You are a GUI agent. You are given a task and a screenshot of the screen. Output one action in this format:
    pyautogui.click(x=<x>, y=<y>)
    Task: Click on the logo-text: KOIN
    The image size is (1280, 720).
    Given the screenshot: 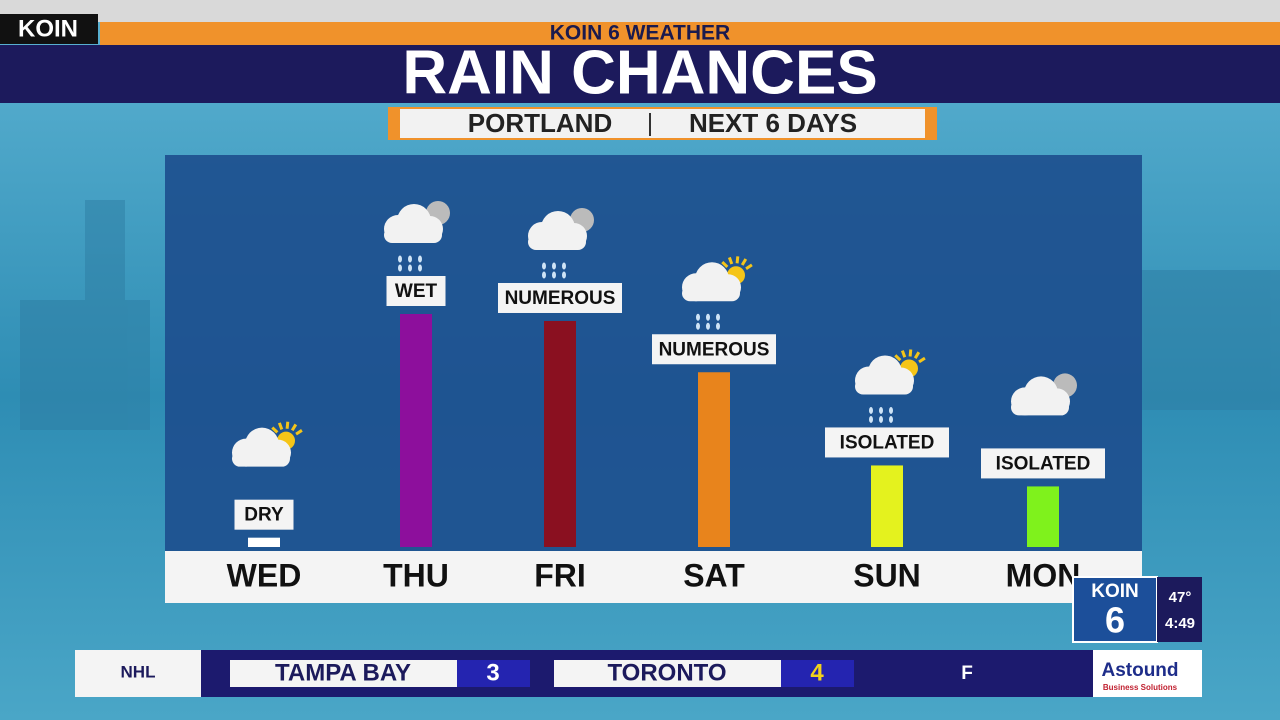 What is the action you would take?
    pyautogui.click(x=1115, y=591)
    